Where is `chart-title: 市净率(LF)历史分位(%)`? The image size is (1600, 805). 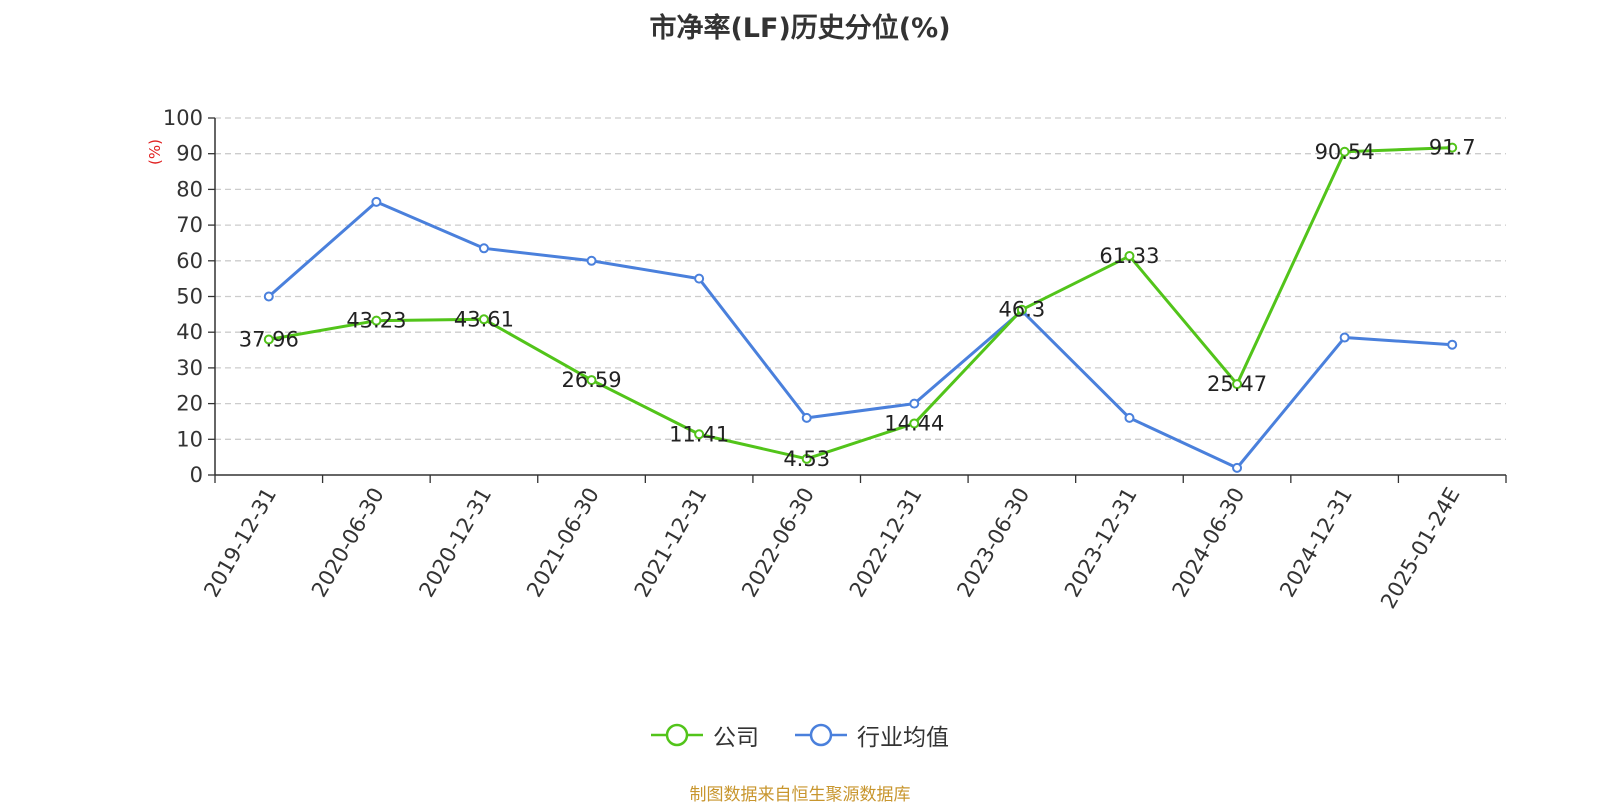
chart-title: 市净率(LF)历史分位(%) is located at coordinates (800, 28).